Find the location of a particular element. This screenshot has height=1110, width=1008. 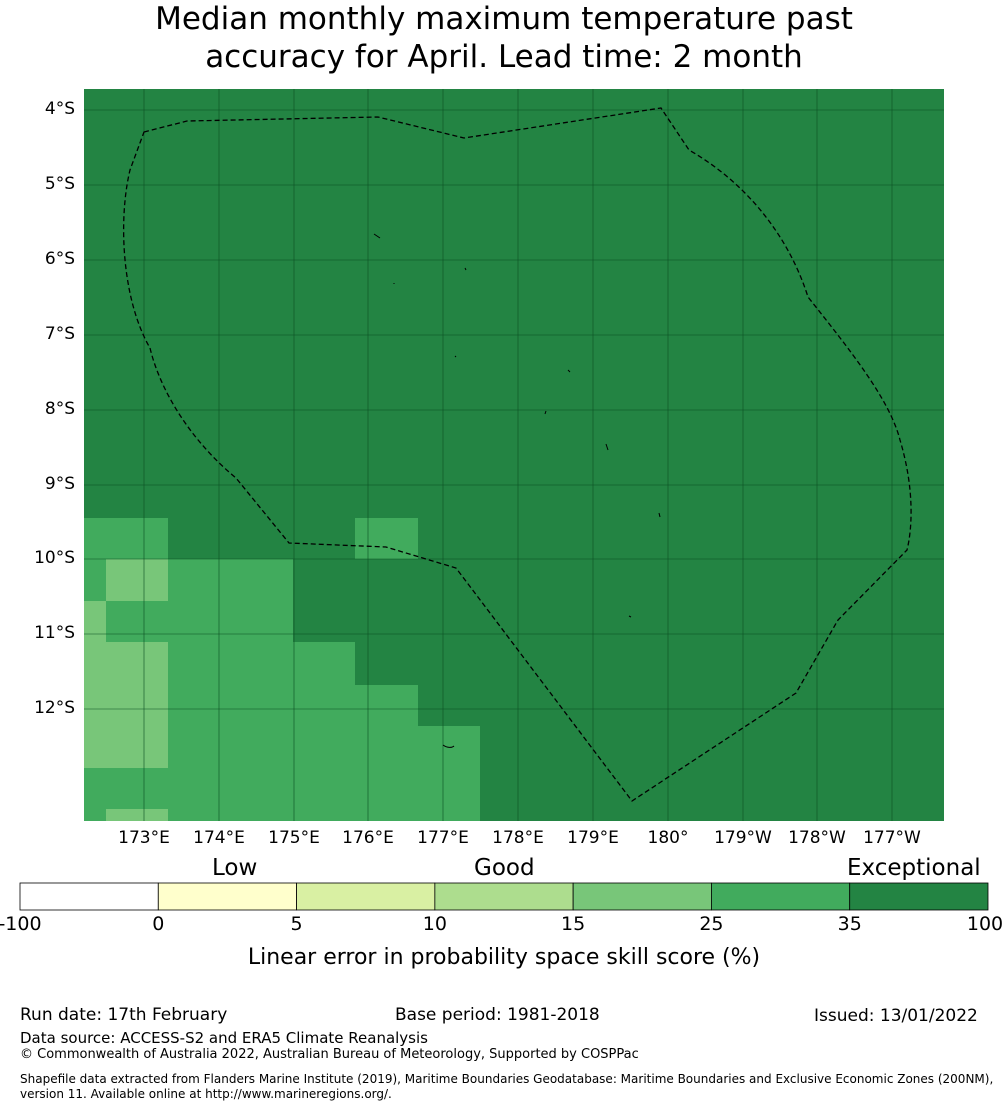

category-low: Low is located at coordinates (235, 868).